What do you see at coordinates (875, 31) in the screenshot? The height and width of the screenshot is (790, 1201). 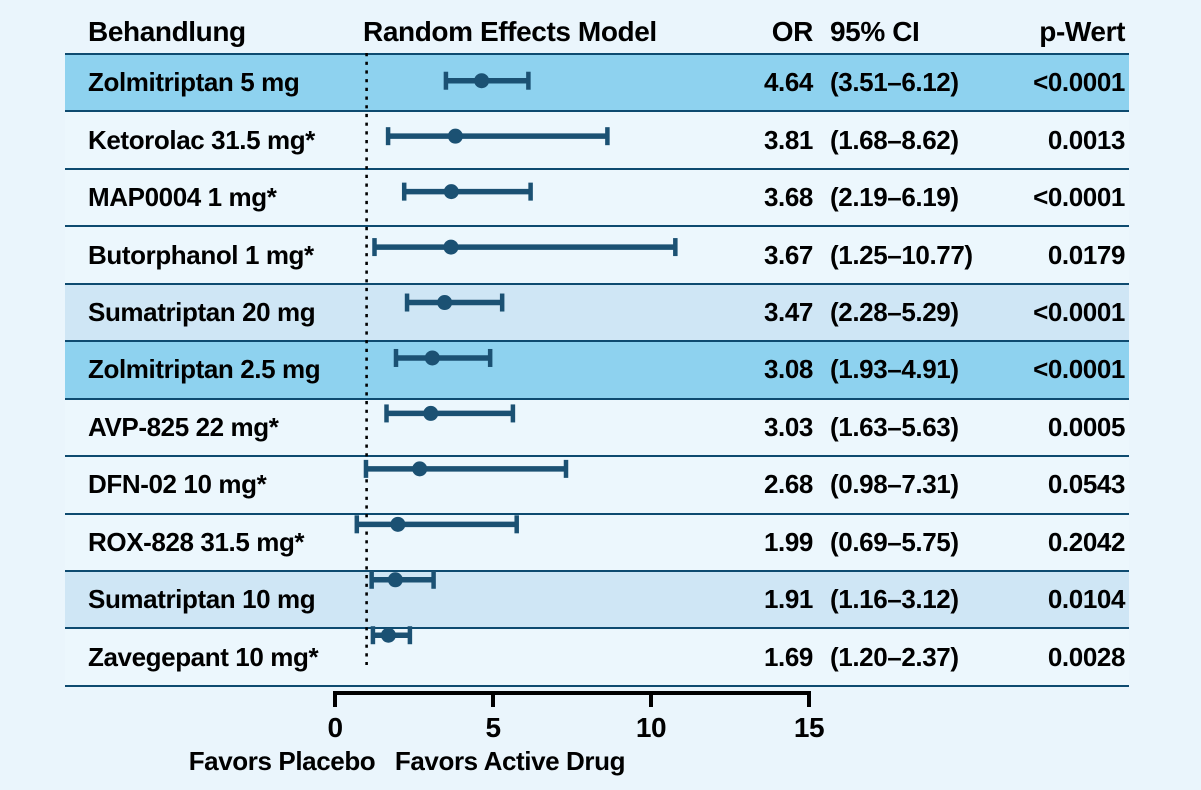 I see `header-ci: 95% CI` at bounding box center [875, 31].